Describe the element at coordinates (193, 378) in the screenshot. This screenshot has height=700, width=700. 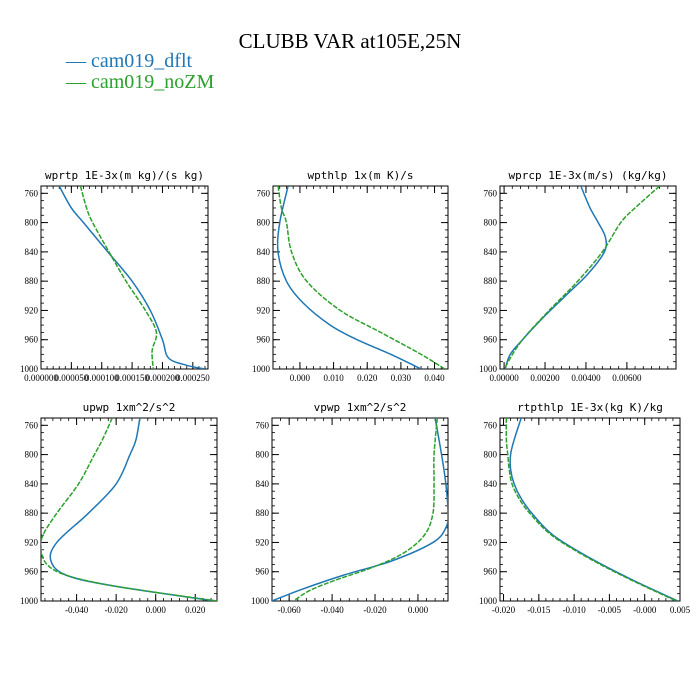
I see `x-tick-label: 0.000250` at that location.